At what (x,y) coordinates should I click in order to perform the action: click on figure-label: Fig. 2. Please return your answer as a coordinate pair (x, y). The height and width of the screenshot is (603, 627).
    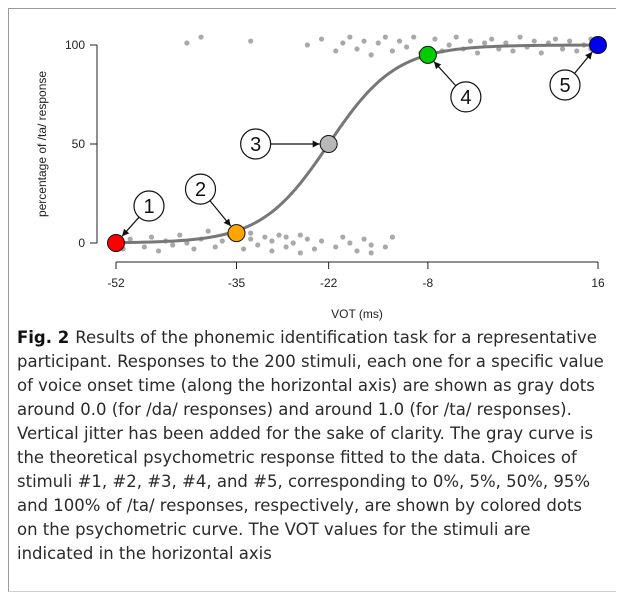
    Looking at the image, I should click on (43, 337).